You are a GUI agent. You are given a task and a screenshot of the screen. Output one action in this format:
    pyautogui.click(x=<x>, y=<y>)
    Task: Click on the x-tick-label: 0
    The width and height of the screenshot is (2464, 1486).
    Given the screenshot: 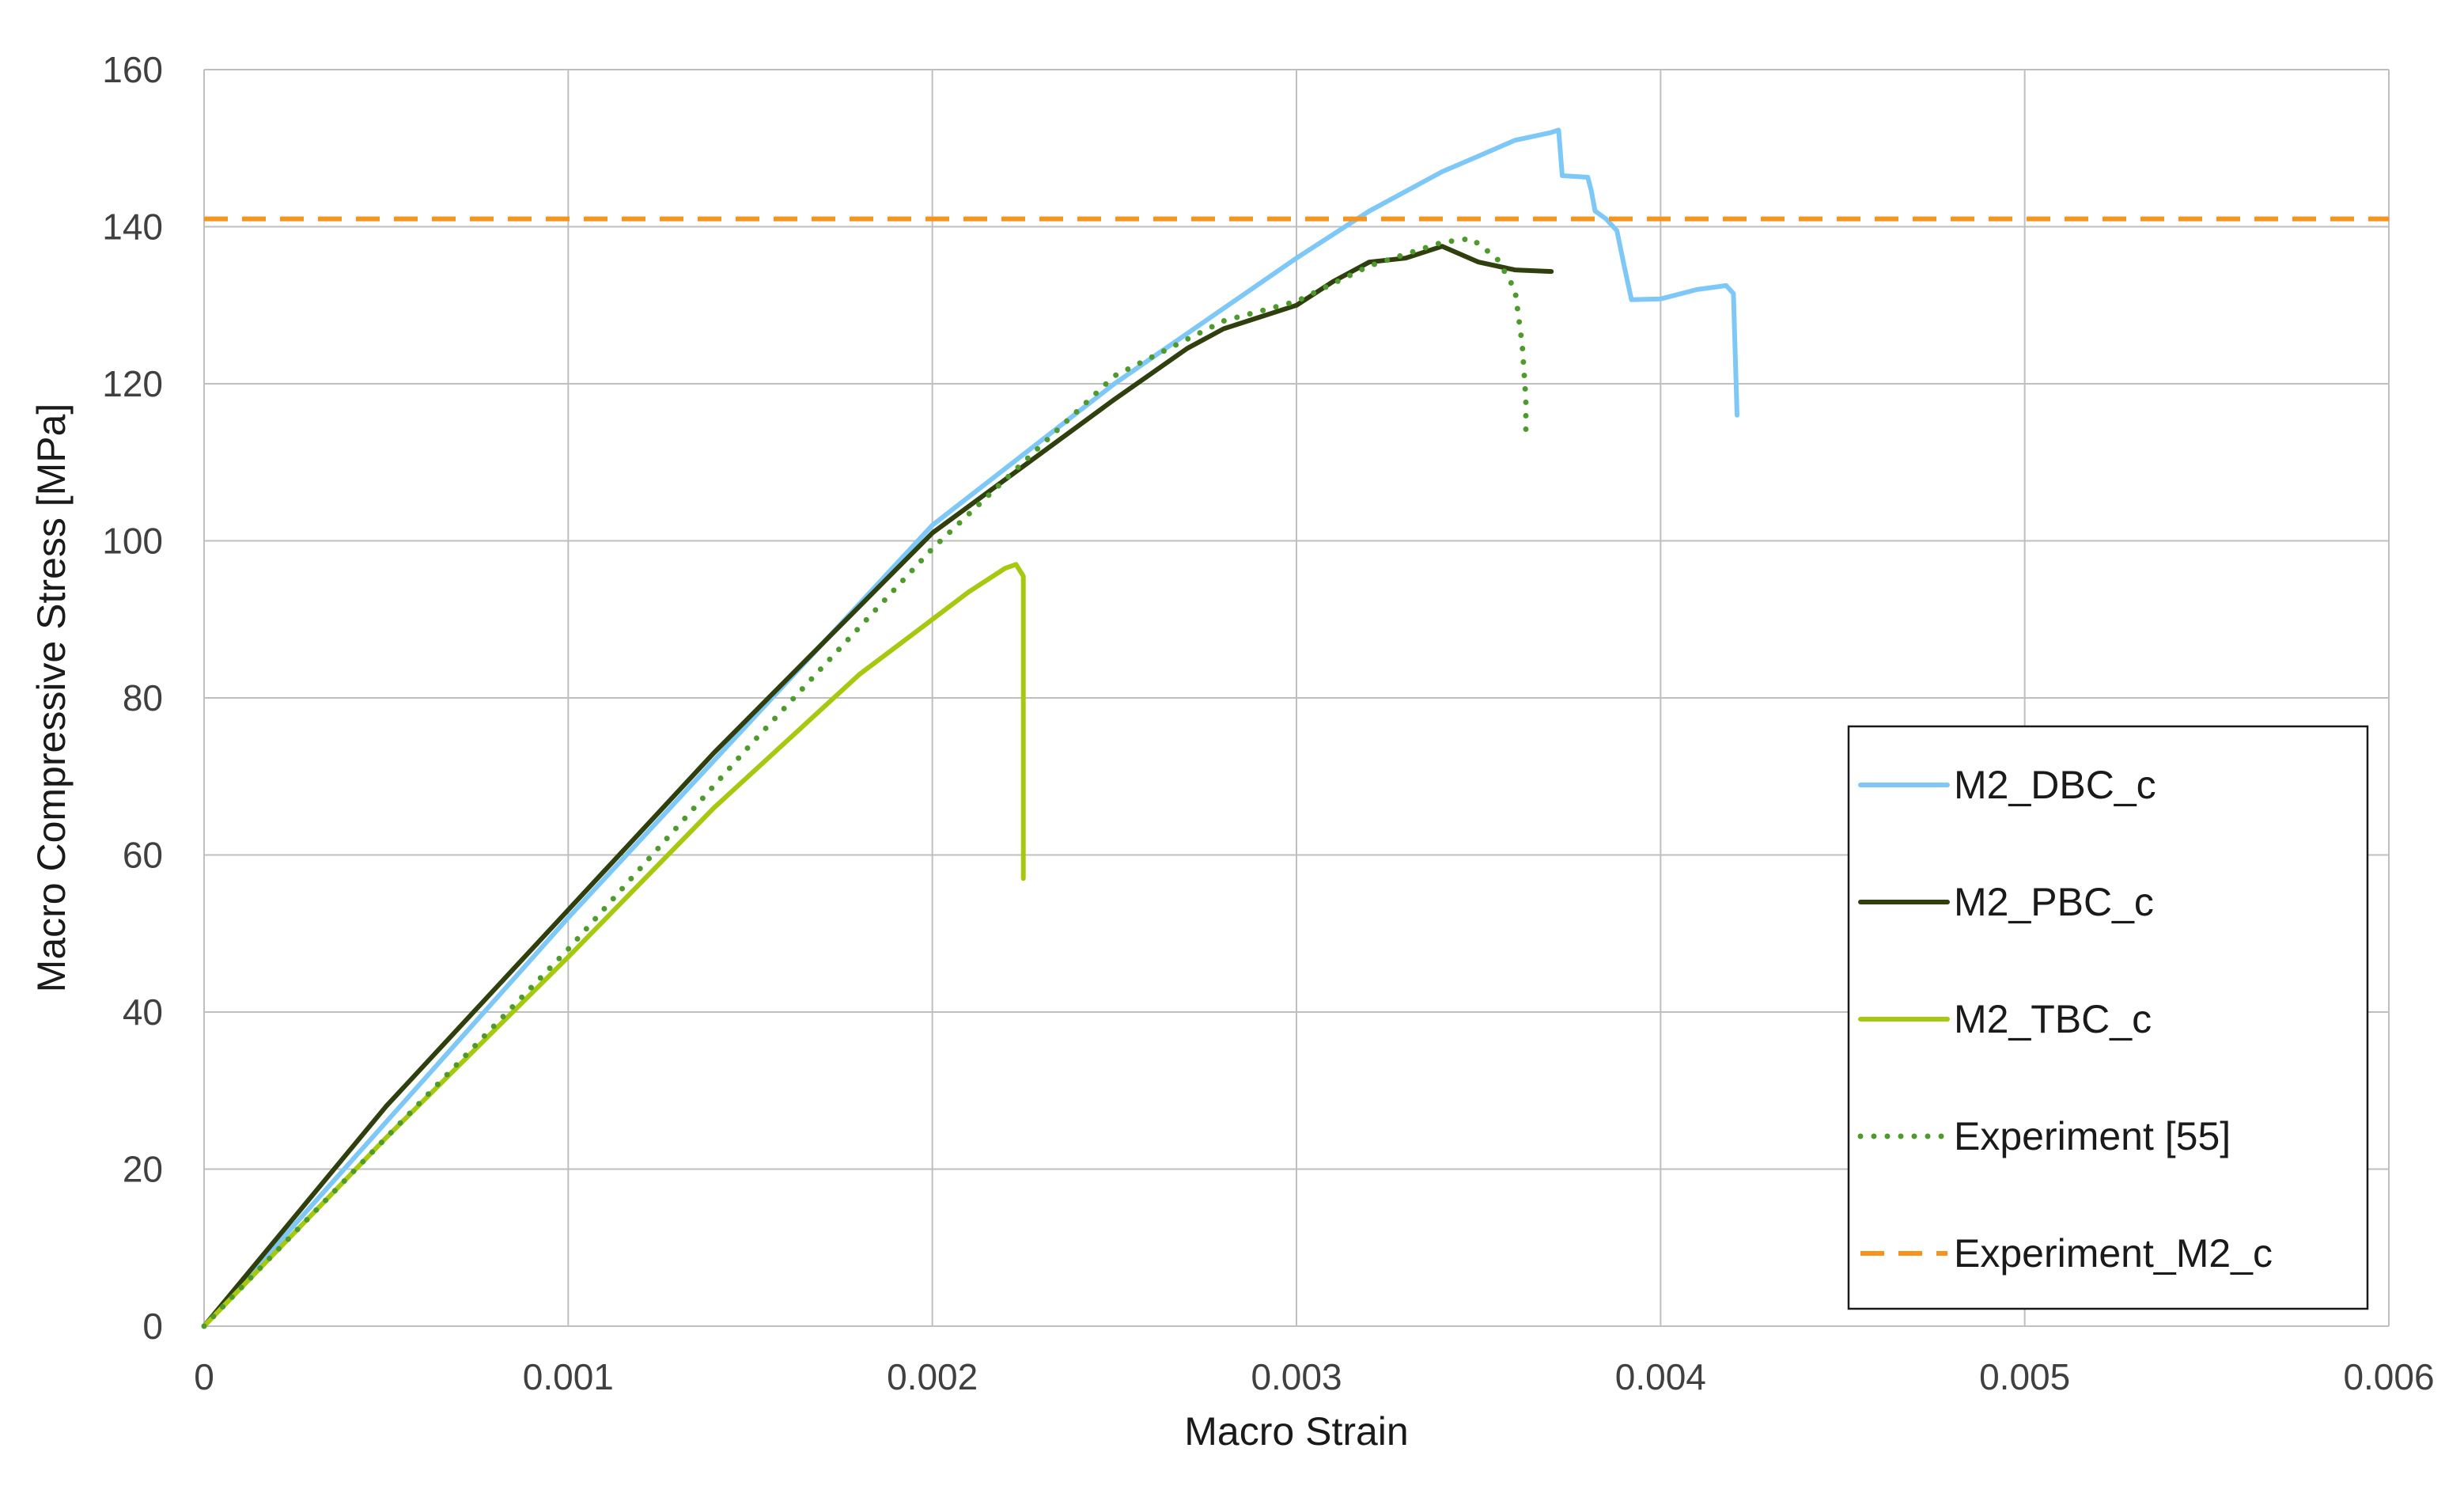 What is the action you would take?
    pyautogui.click(x=204, y=1376)
    